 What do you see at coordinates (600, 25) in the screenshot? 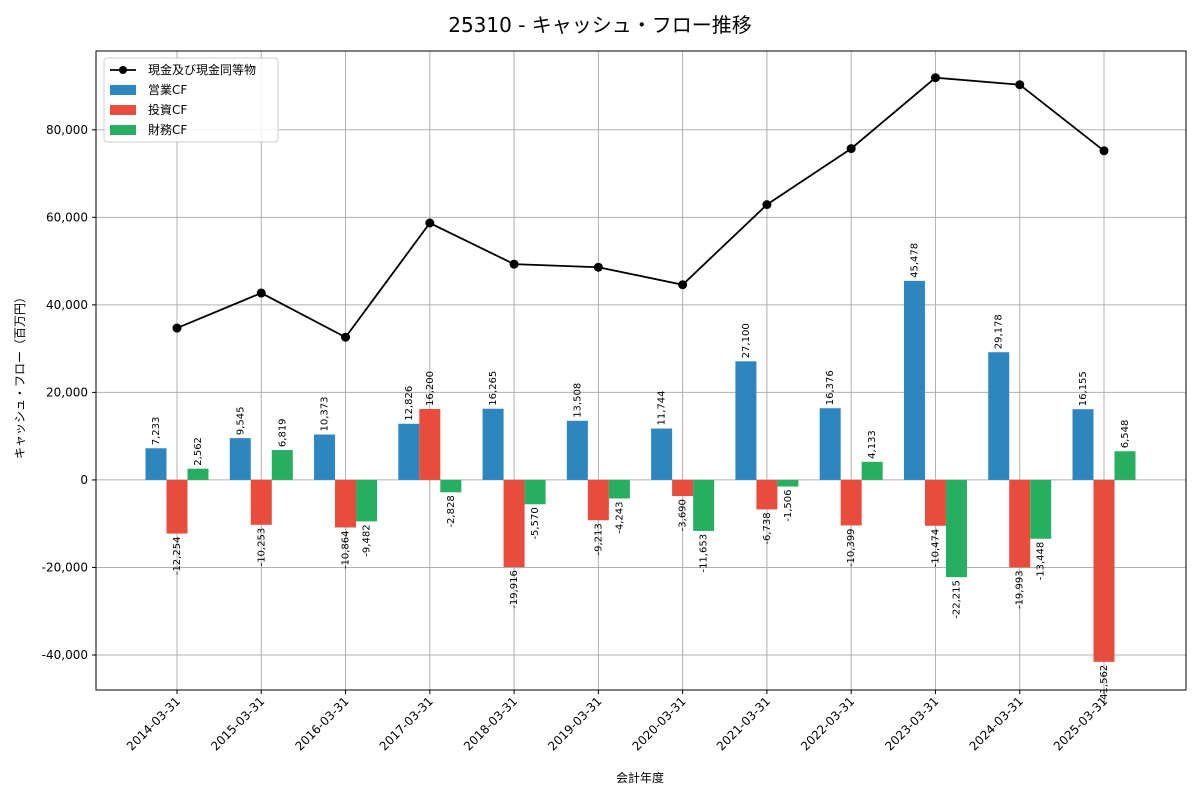
I see `chart-title: 25310 - キャッシュ・フロー推移` at bounding box center [600, 25].